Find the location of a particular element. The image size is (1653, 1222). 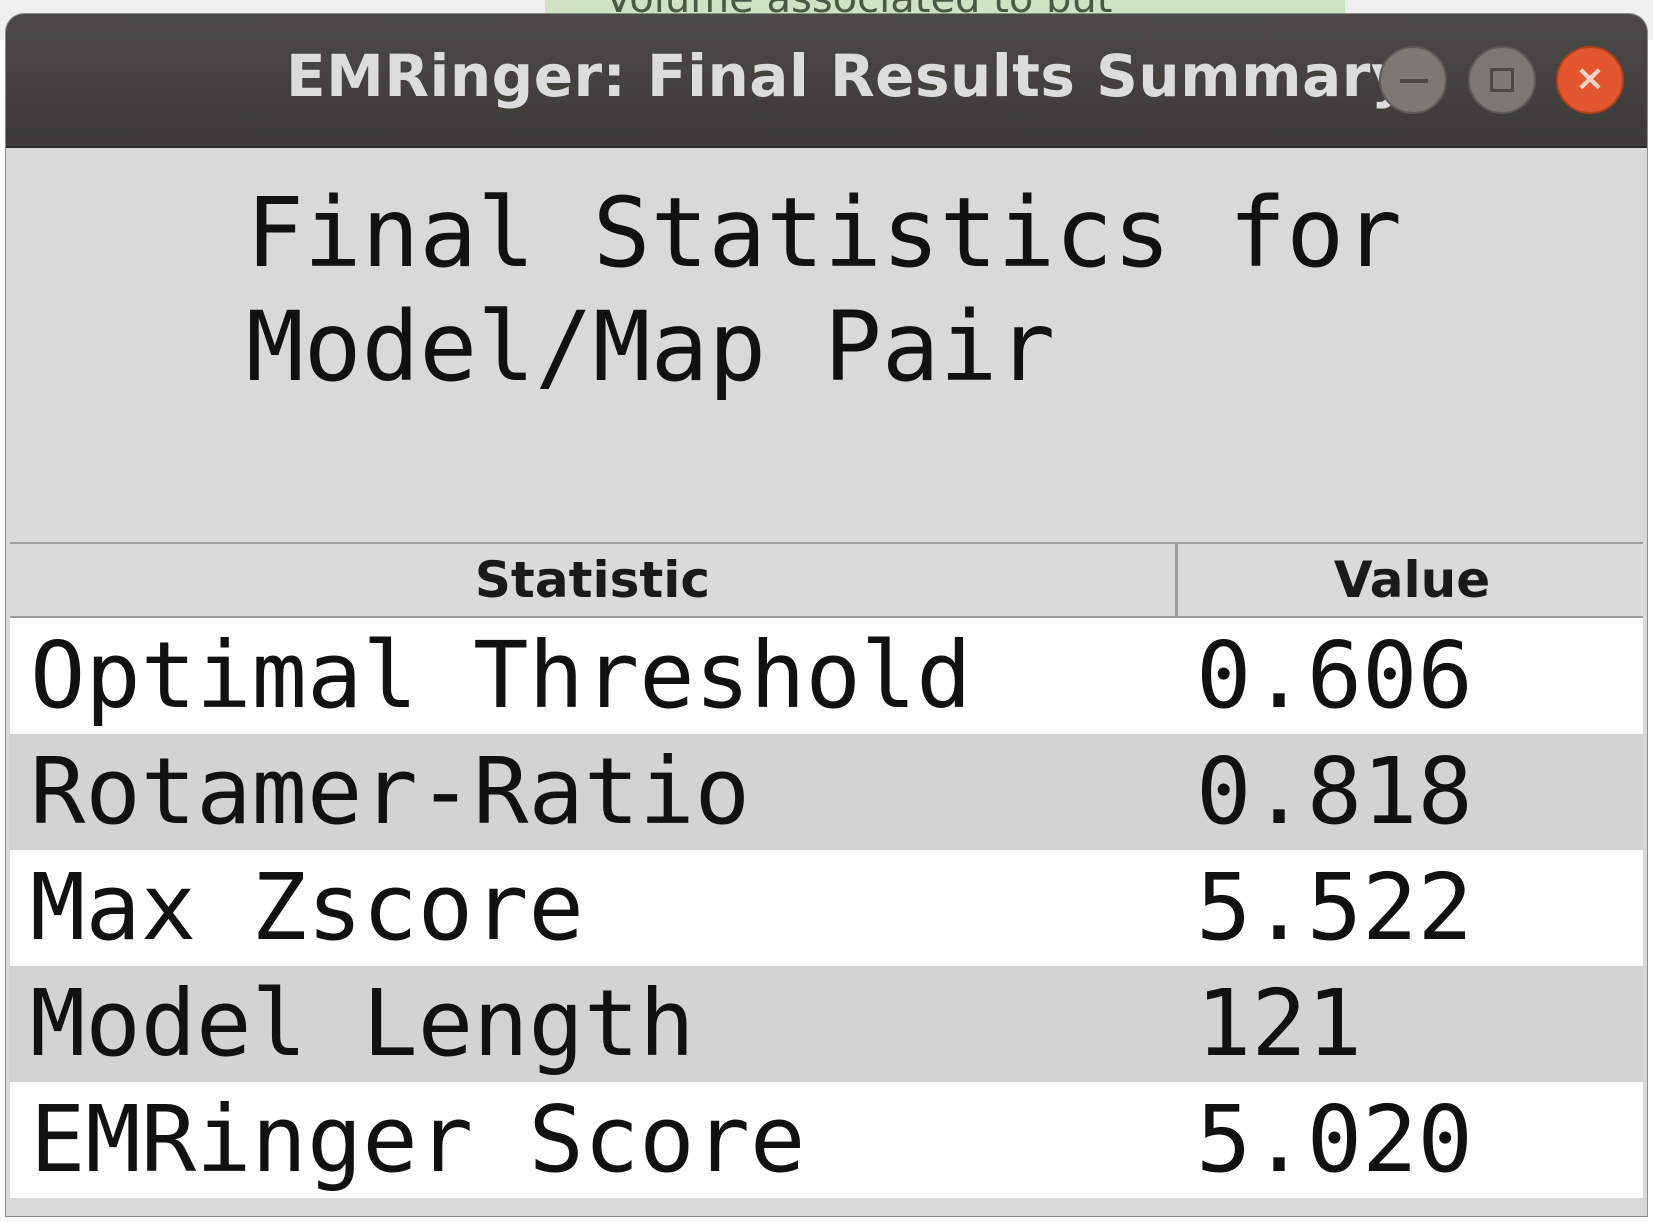

table-row: Optimal Threshold 0.606 is located at coordinates (826, 676).